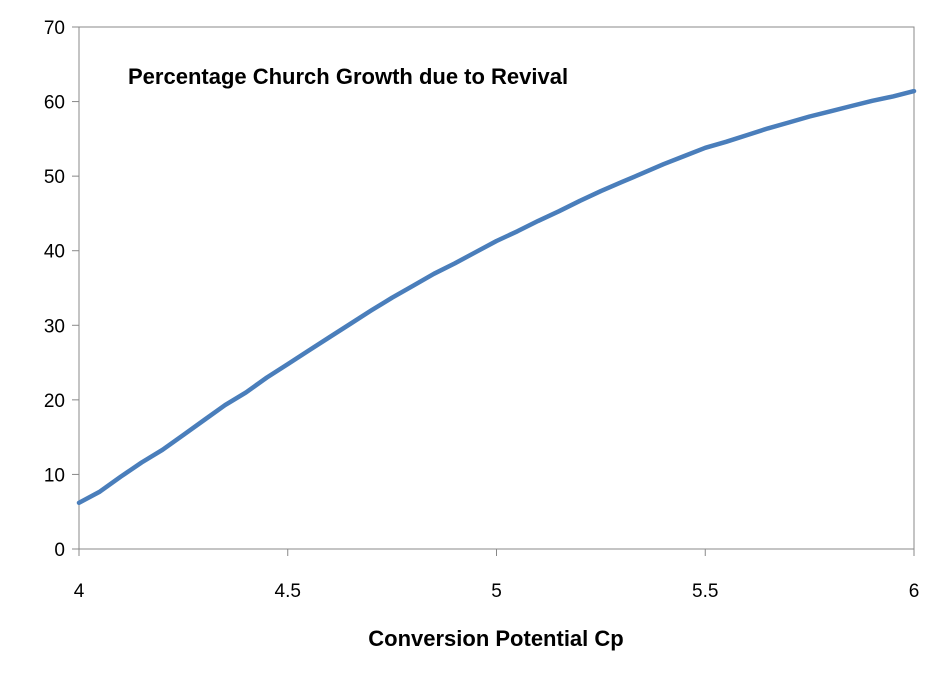  I want to click on y-tick-label: 50, so click(54, 177).